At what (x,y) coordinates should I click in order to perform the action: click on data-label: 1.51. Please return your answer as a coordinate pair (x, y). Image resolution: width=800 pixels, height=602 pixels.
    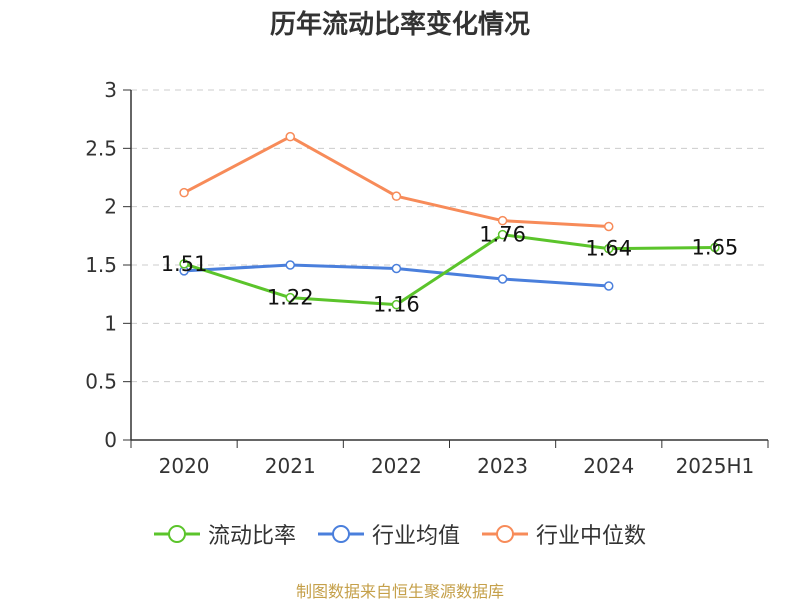
    Looking at the image, I should click on (184, 264).